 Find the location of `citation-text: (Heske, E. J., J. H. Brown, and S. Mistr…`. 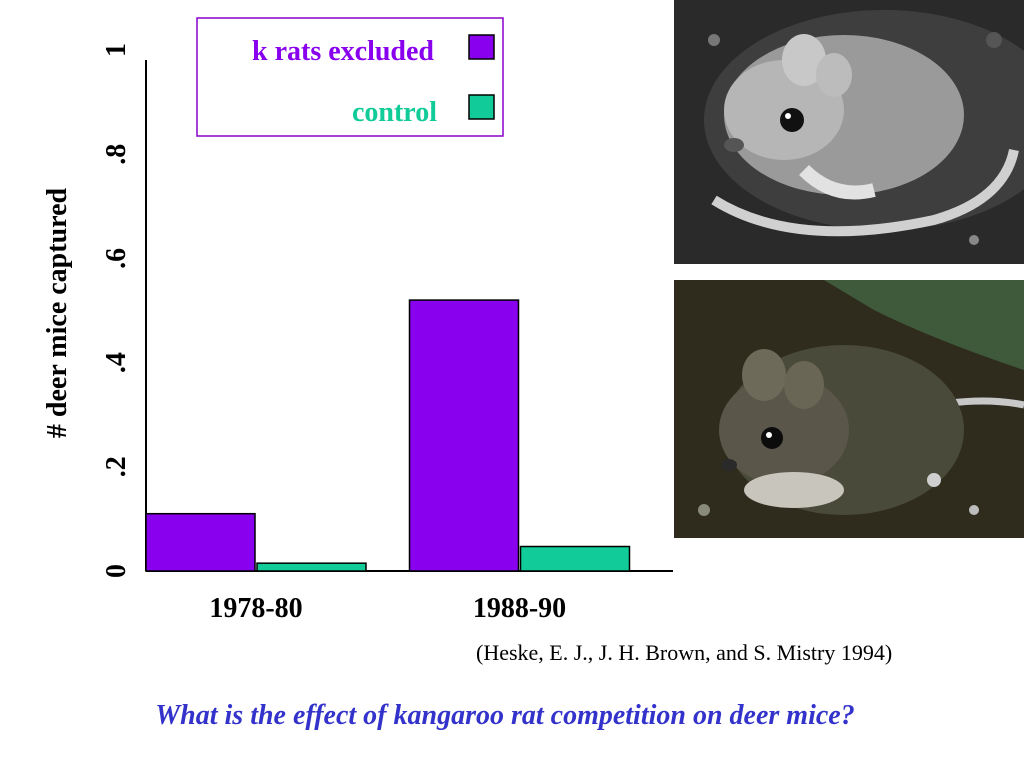

citation-text: (Heske, E. J., J. H. Brown, and S. Mistr… is located at coordinates (684, 652).